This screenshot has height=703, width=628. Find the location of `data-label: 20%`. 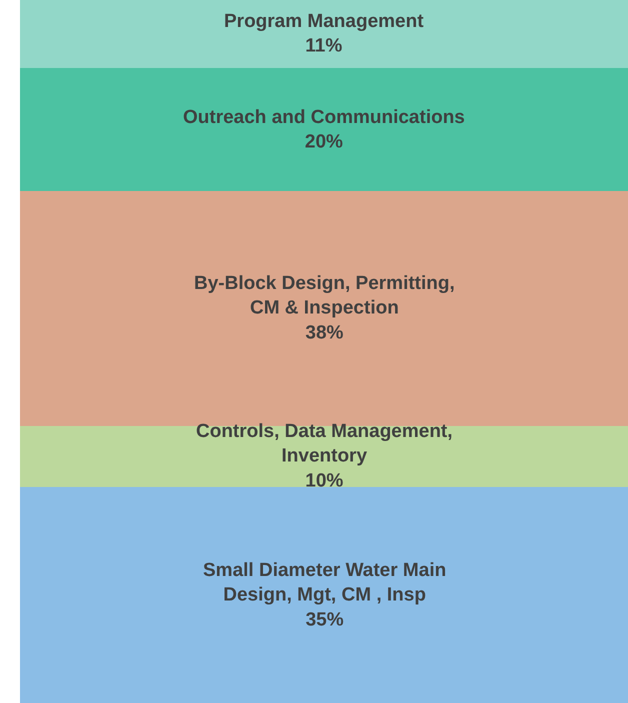

data-label: 20% is located at coordinates (324, 142).